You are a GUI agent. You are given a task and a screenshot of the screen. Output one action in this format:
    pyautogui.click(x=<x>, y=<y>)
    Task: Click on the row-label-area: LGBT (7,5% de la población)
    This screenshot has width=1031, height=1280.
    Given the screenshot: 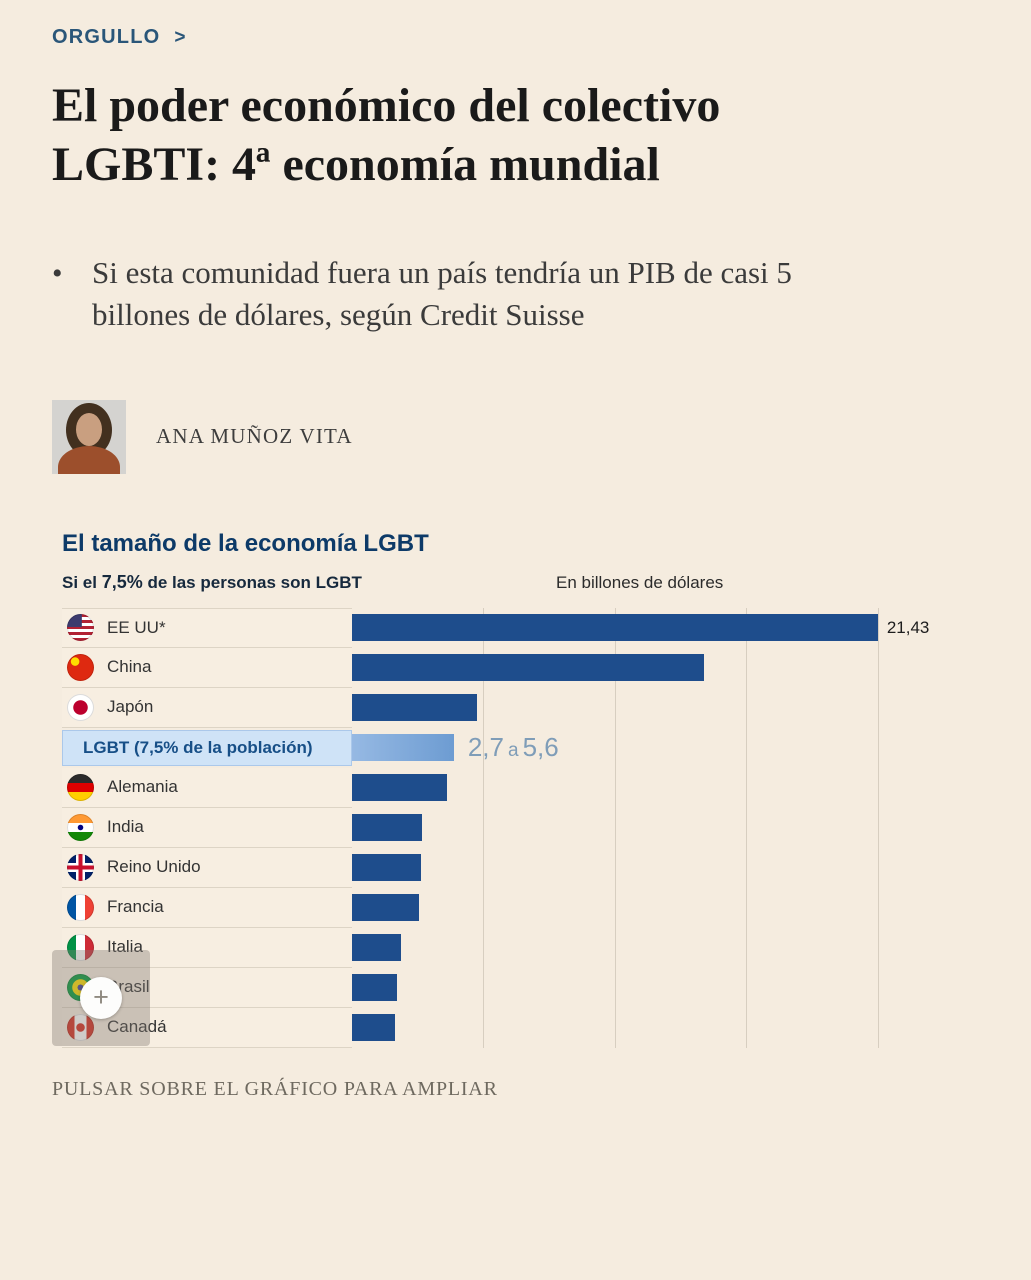 What is the action you would take?
    pyautogui.click(x=207, y=747)
    